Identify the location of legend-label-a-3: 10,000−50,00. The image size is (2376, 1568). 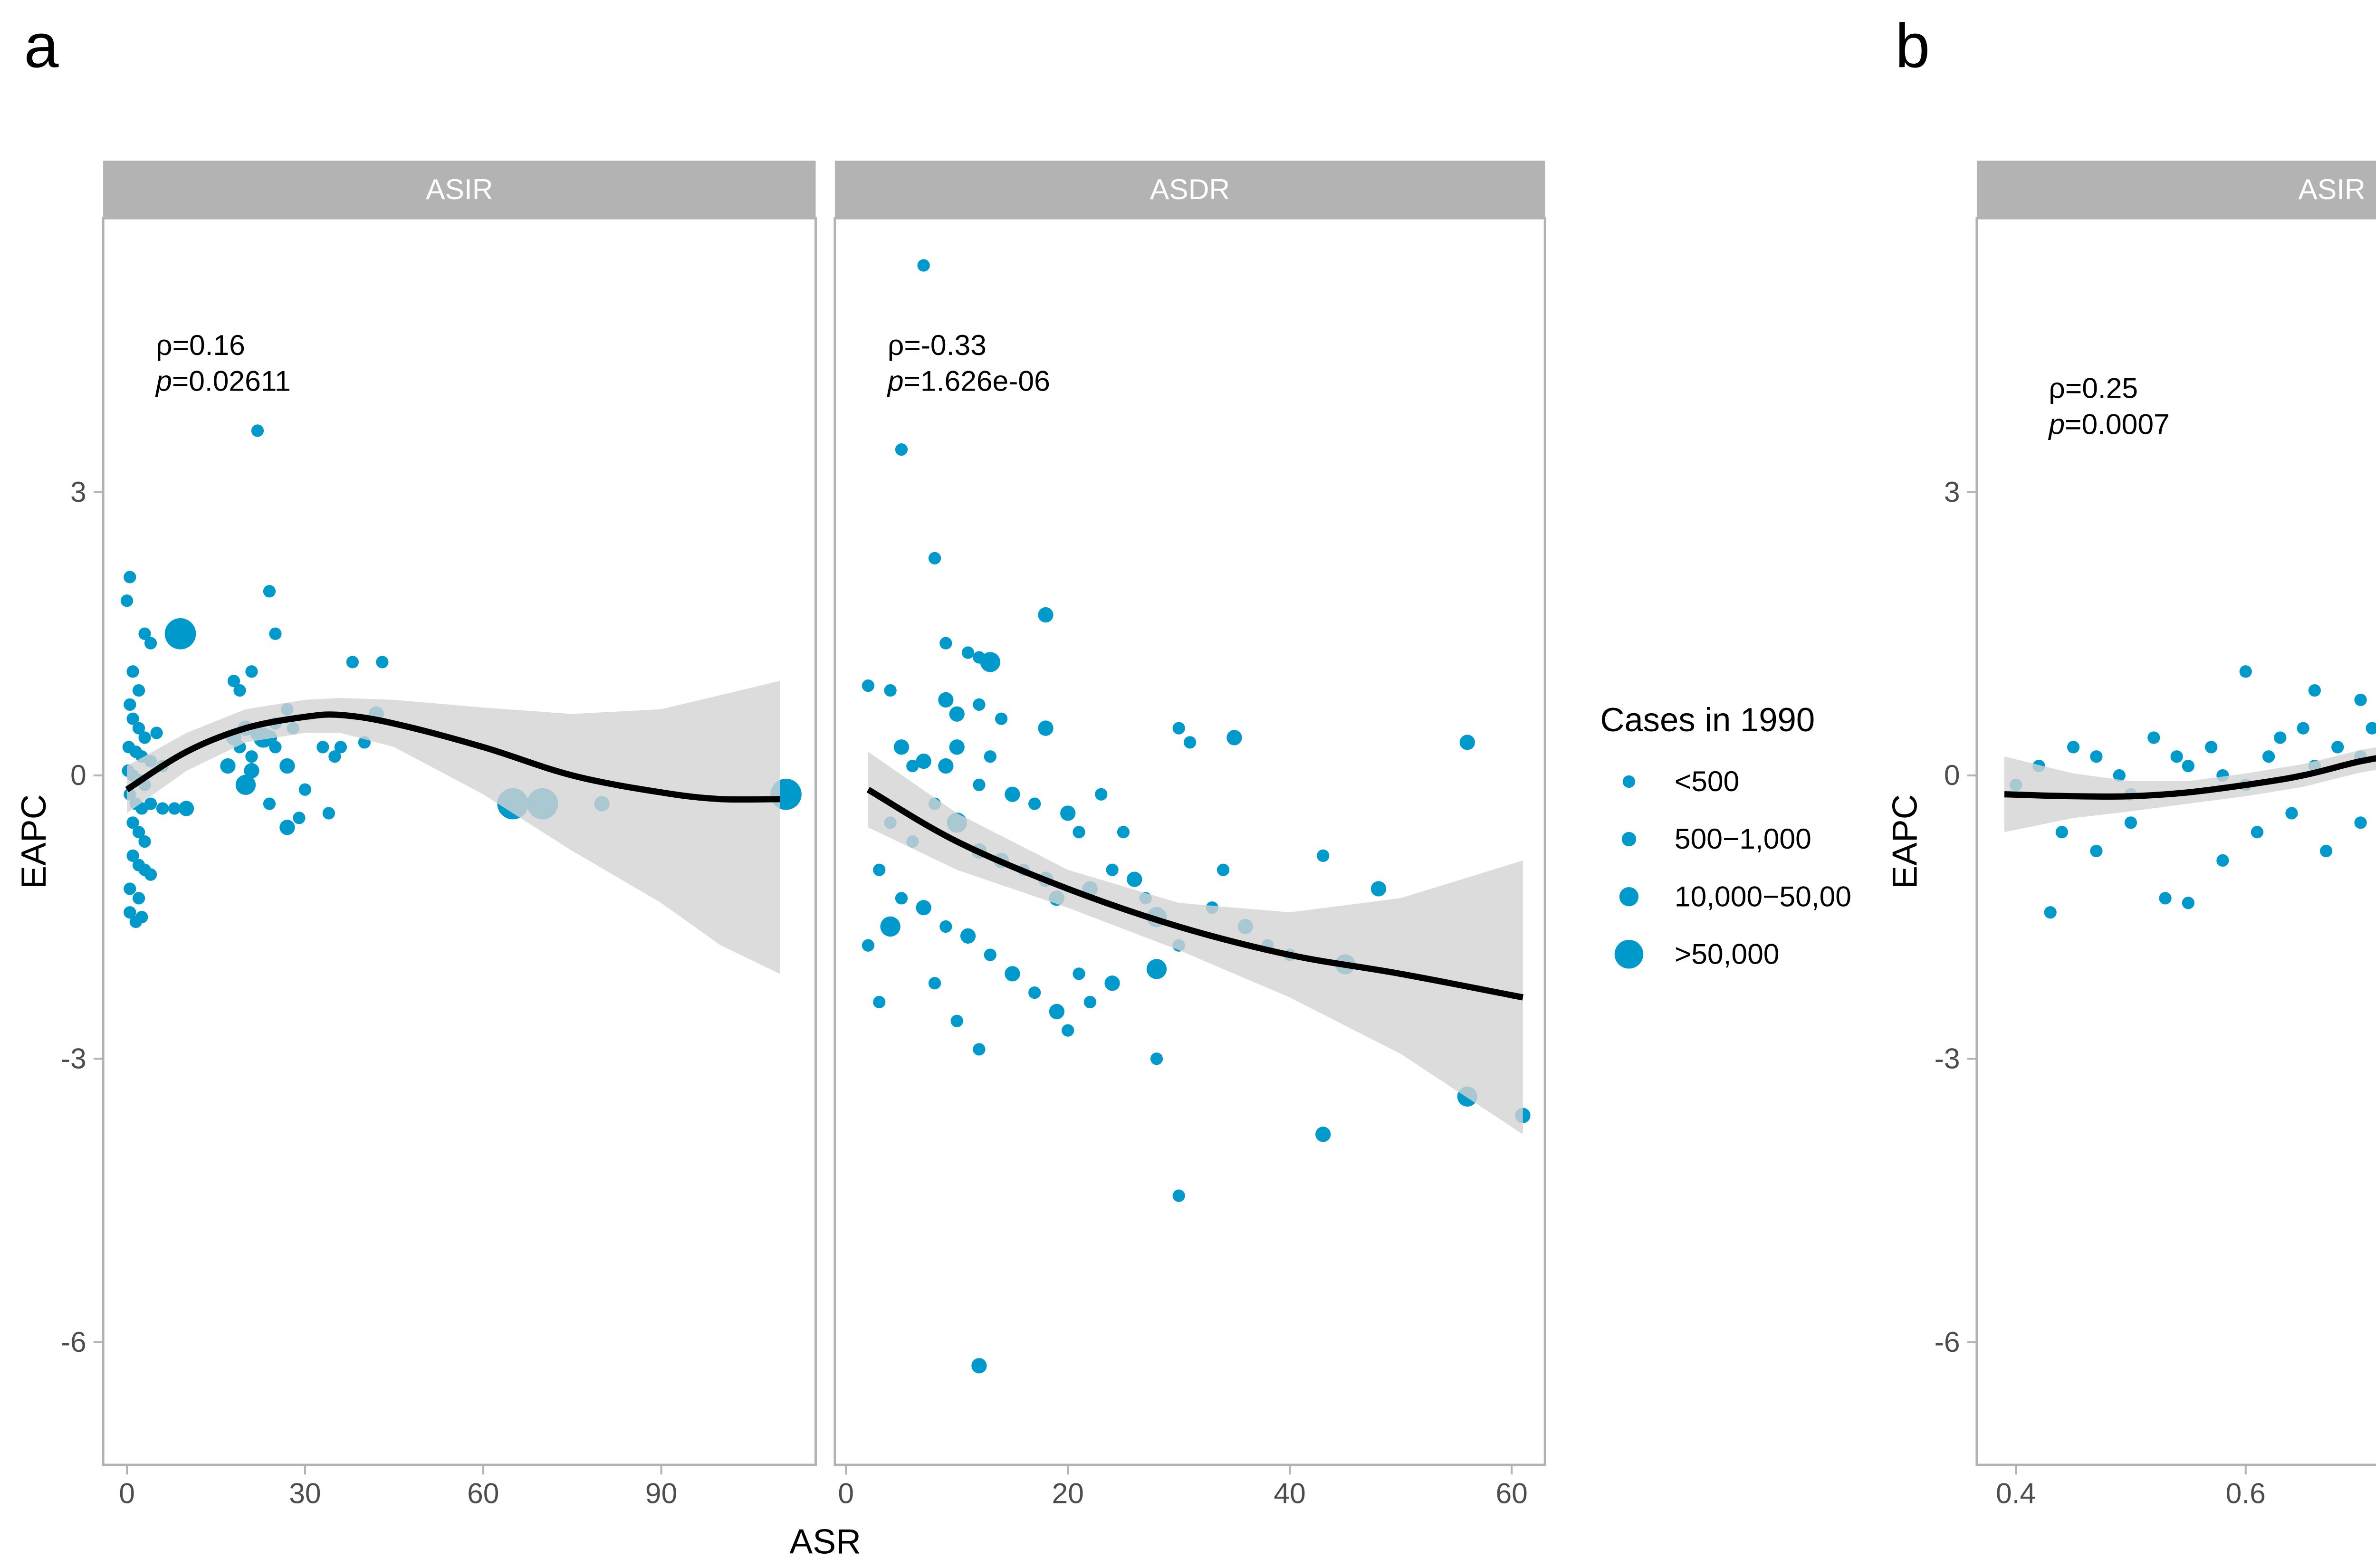
(1763, 896).